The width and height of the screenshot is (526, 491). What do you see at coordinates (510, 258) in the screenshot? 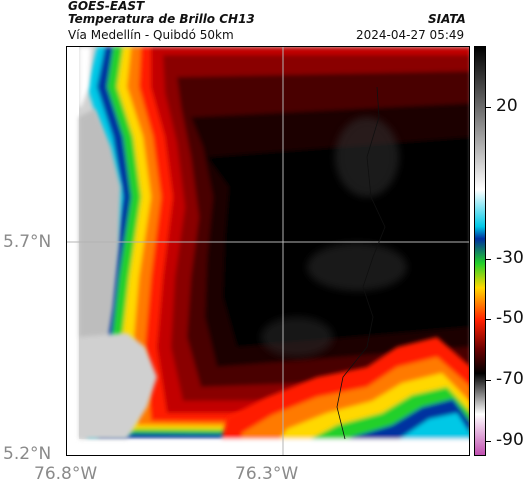
I see `colorbar-tick-label: -30` at bounding box center [510, 258].